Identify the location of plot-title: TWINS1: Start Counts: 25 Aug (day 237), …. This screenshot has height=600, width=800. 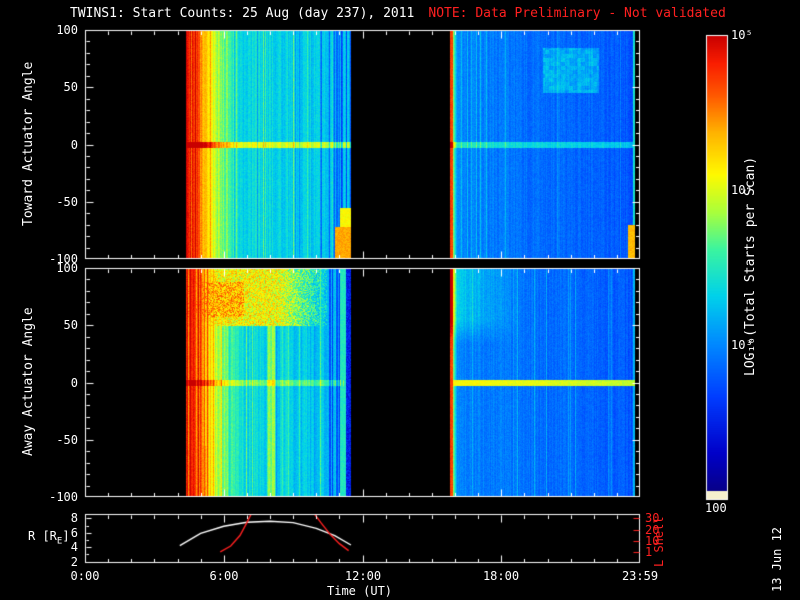
(242, 13).